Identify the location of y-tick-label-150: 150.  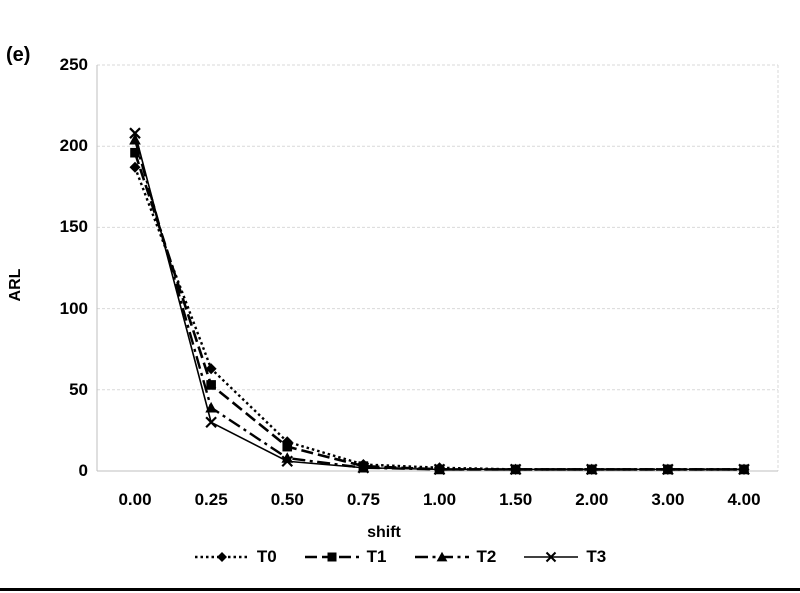
(73, 227).